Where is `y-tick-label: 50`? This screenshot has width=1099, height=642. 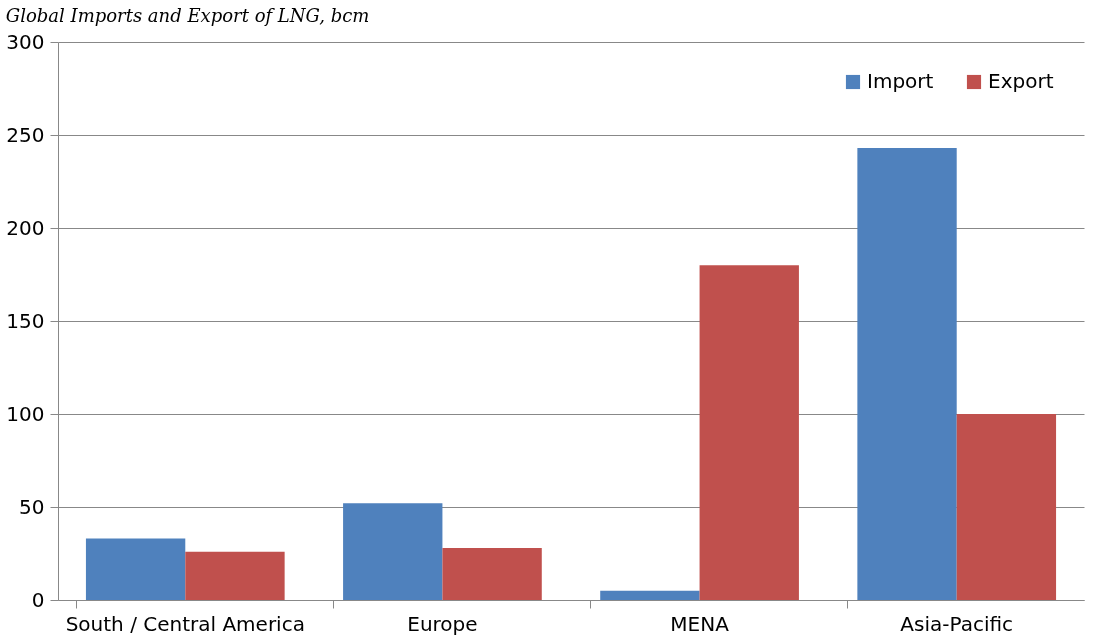
y-tick-label: 50 is located at coordinates (32, 506).